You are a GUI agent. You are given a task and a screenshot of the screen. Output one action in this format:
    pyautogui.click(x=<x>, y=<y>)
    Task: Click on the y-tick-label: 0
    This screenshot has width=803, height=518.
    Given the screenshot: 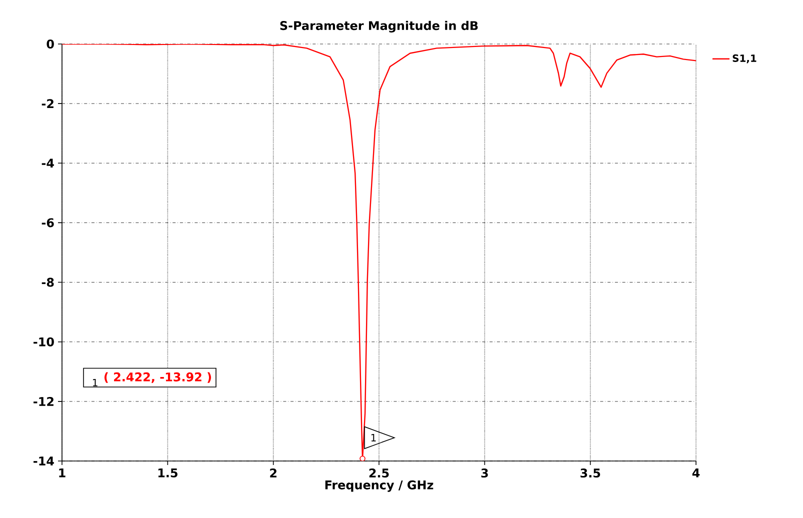 What is the action you would take?
    pyautogui.click(x=50, y=44)
    